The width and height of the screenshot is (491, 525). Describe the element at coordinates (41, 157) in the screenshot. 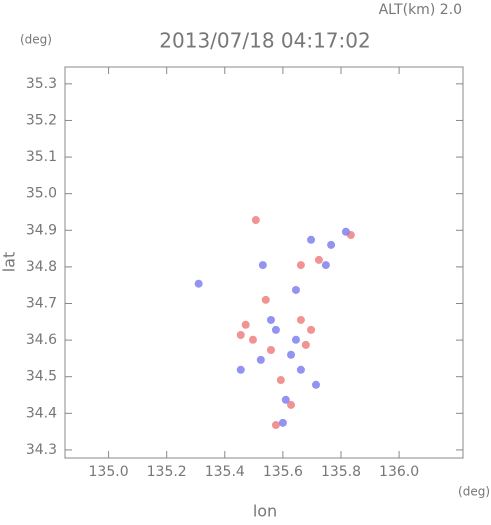

I see `y-tick-label: 35.1` at that location.